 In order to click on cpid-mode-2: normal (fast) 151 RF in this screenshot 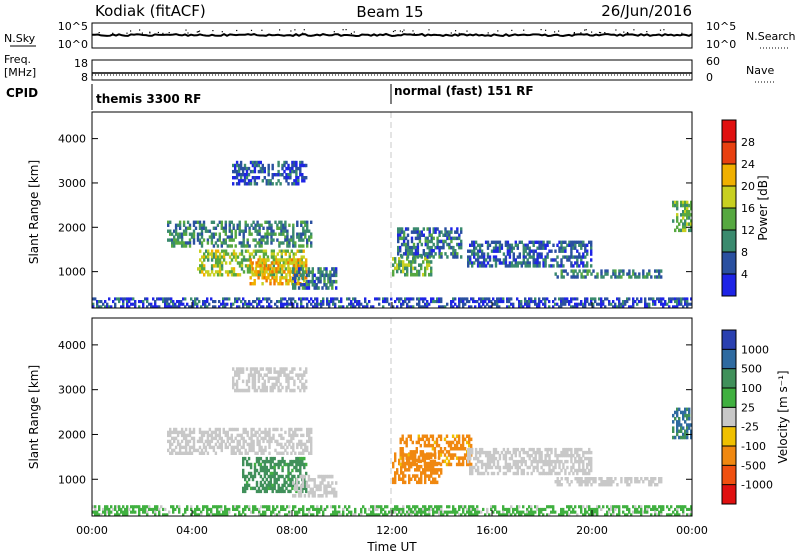, I will do `click(464, 91)`.